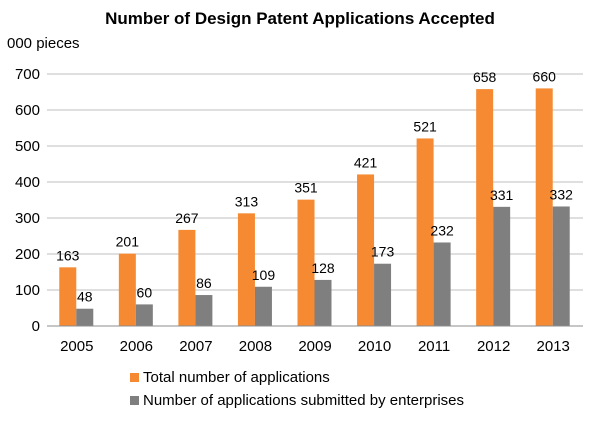 Image resolution: width=600 pixels, height=422 pixels. I want to click on y-axis-unit-label: 000 pieces, so click(43, 43).